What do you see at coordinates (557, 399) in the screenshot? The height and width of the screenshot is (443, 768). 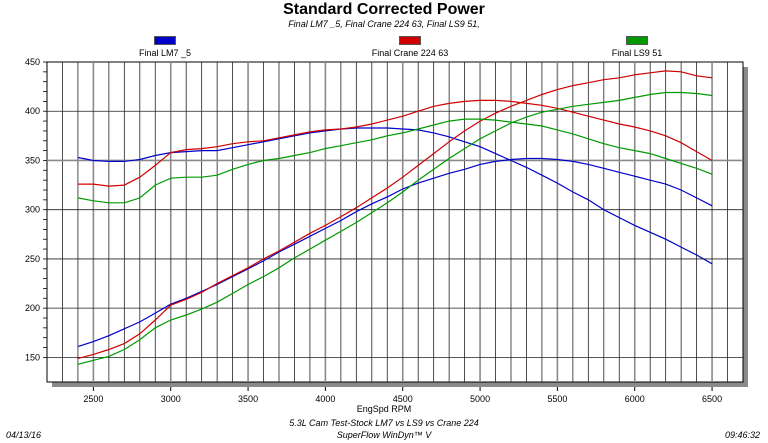 I see `x-tick-label: 5500` at bounding box center [557, 399].